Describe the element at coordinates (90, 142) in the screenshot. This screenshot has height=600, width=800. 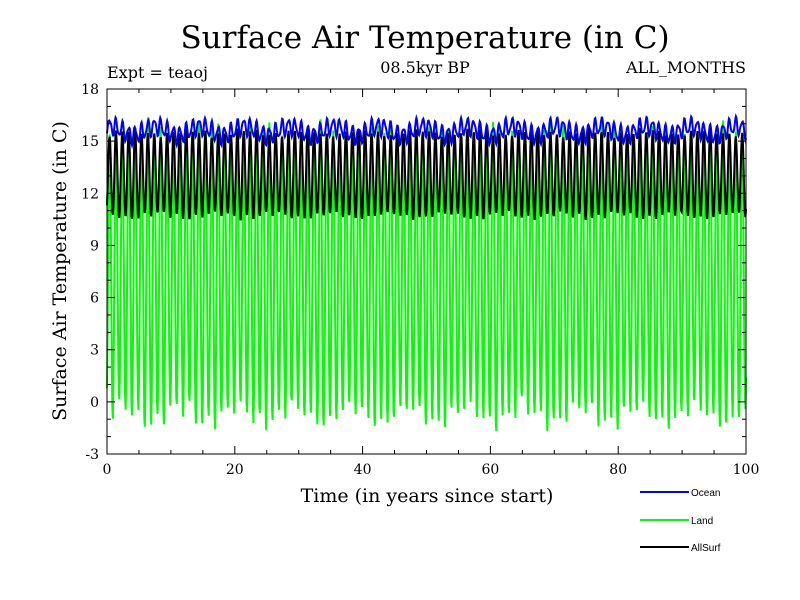
I see `y-tick-label: 15` at that location.